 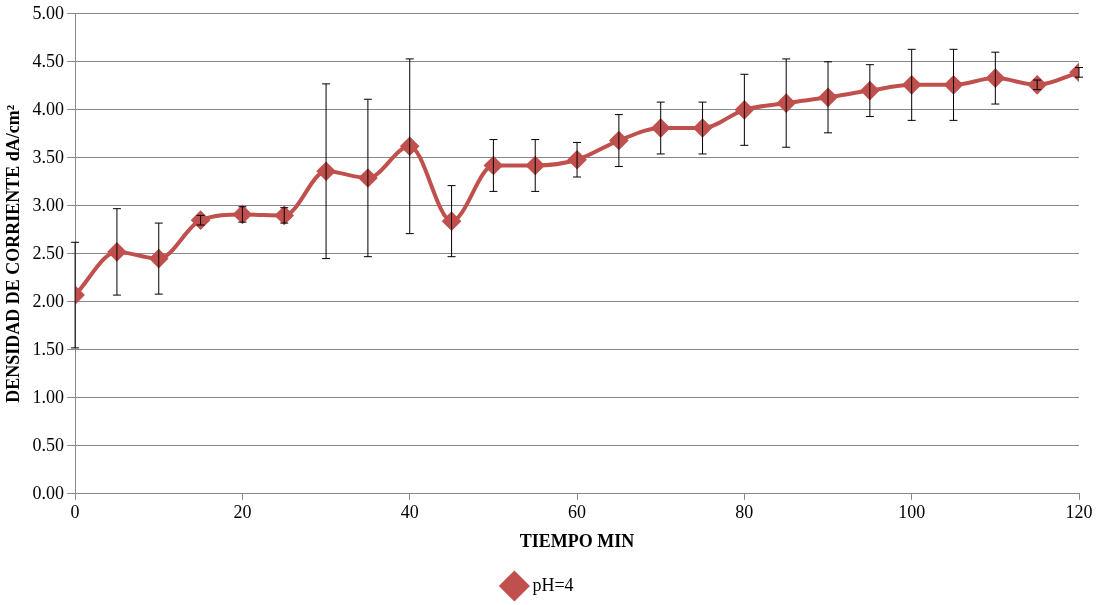 I want to click on y-tick-label: 1.50, so click(x=48, y=348).